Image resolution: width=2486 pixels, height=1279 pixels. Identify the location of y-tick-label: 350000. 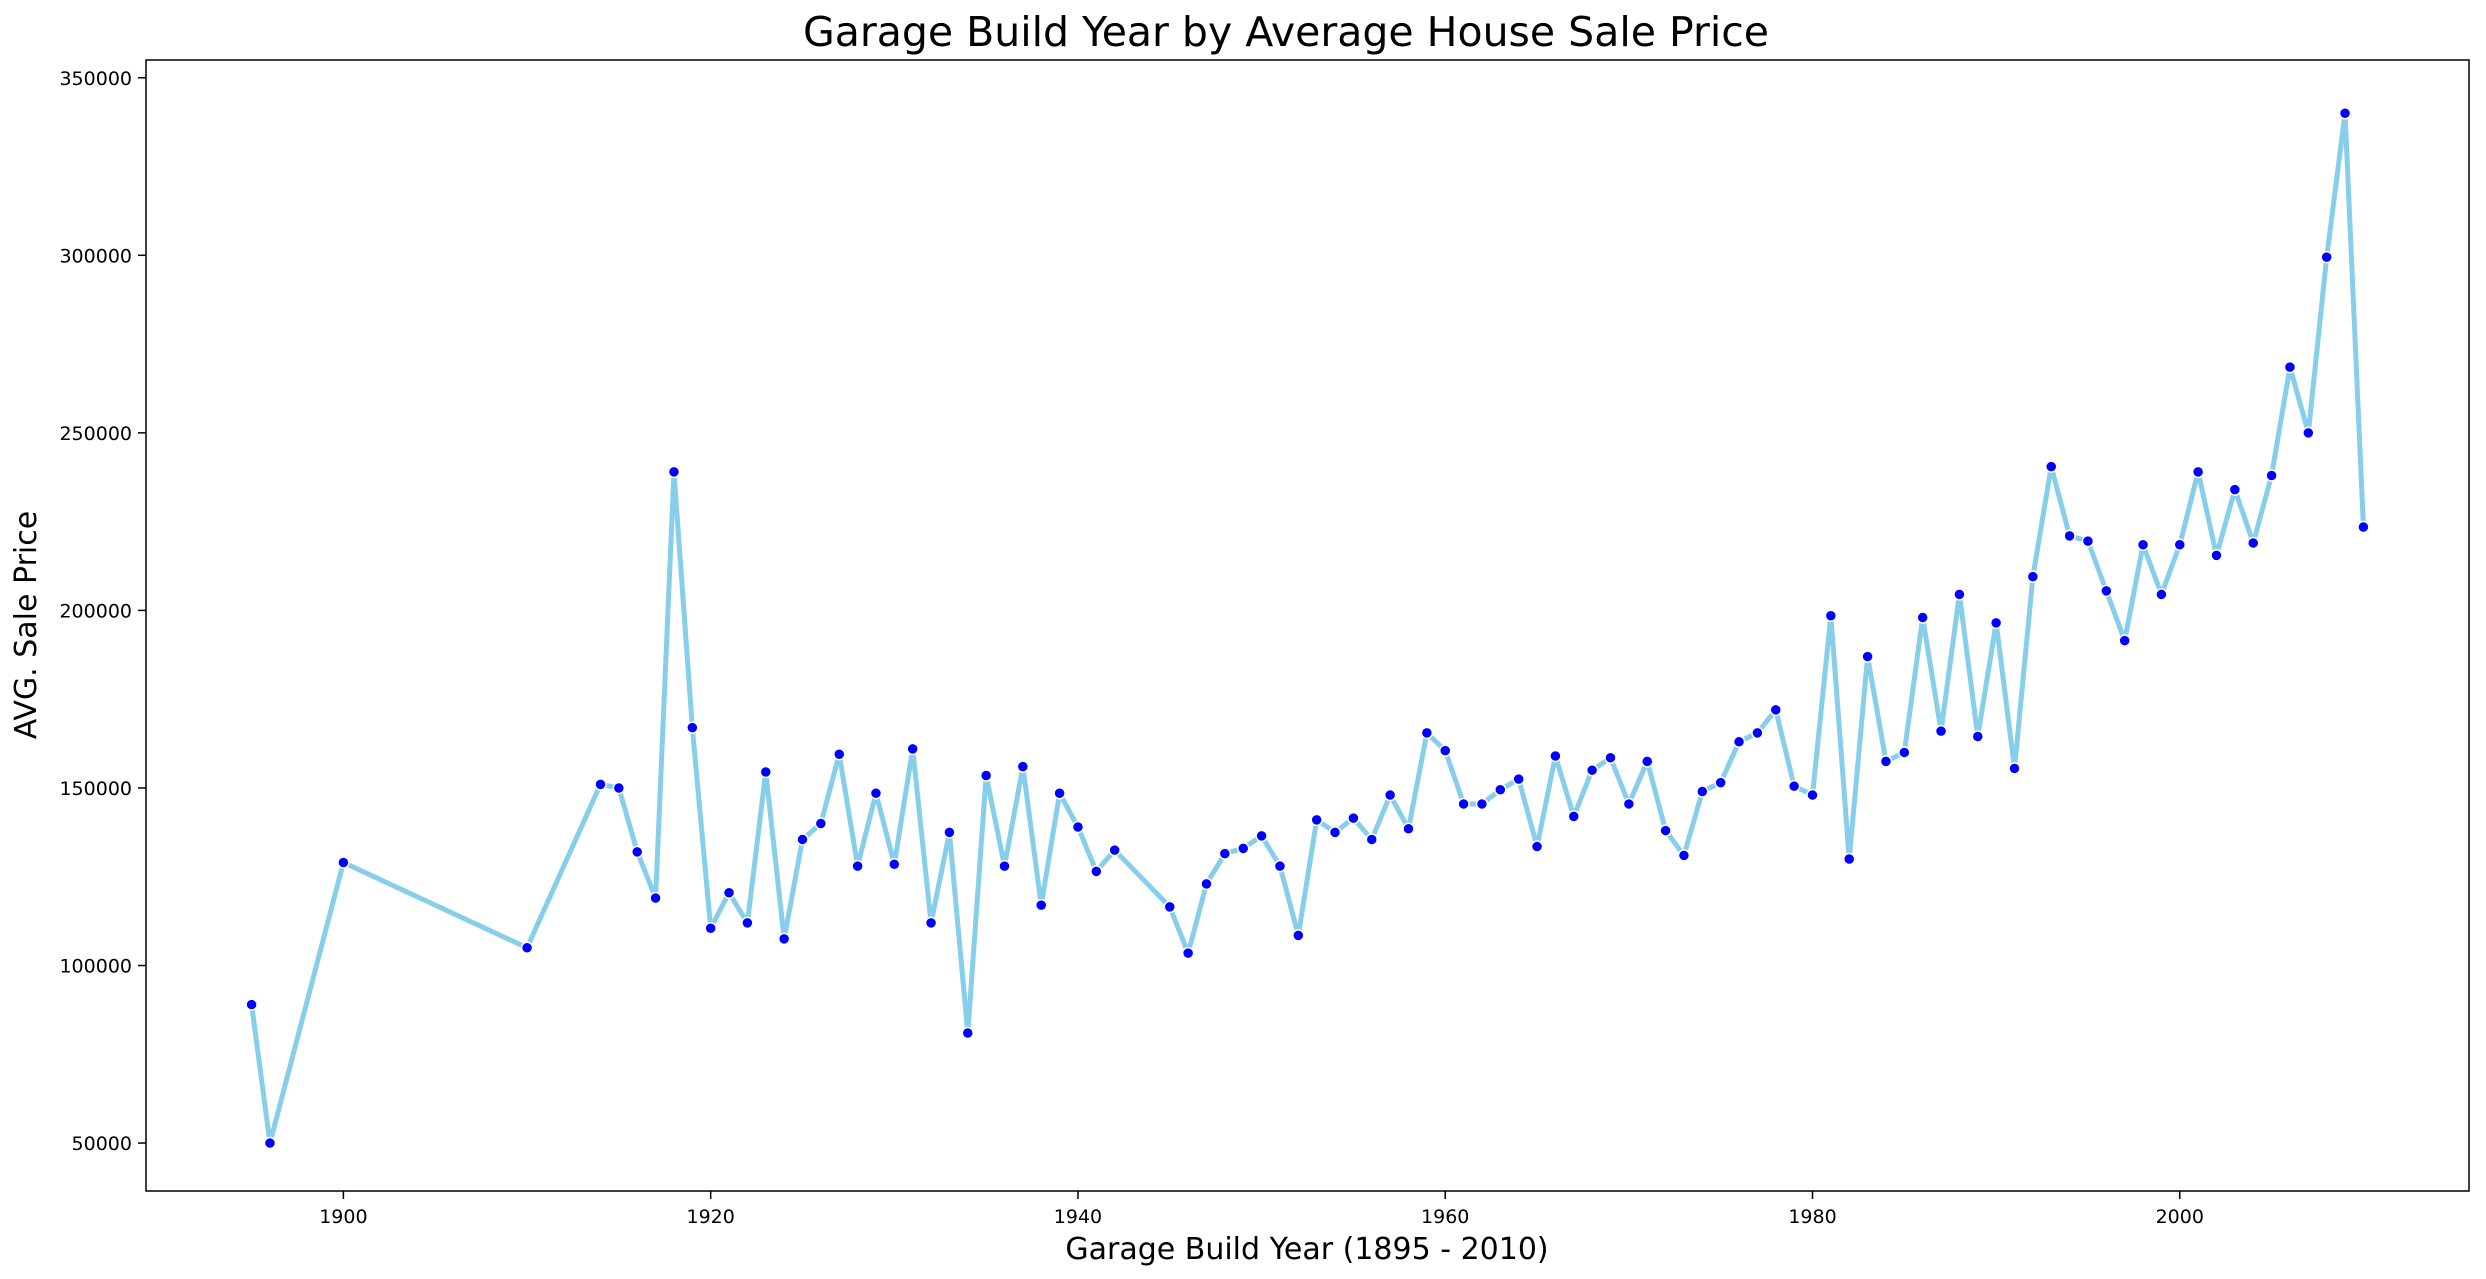
(95, 79).